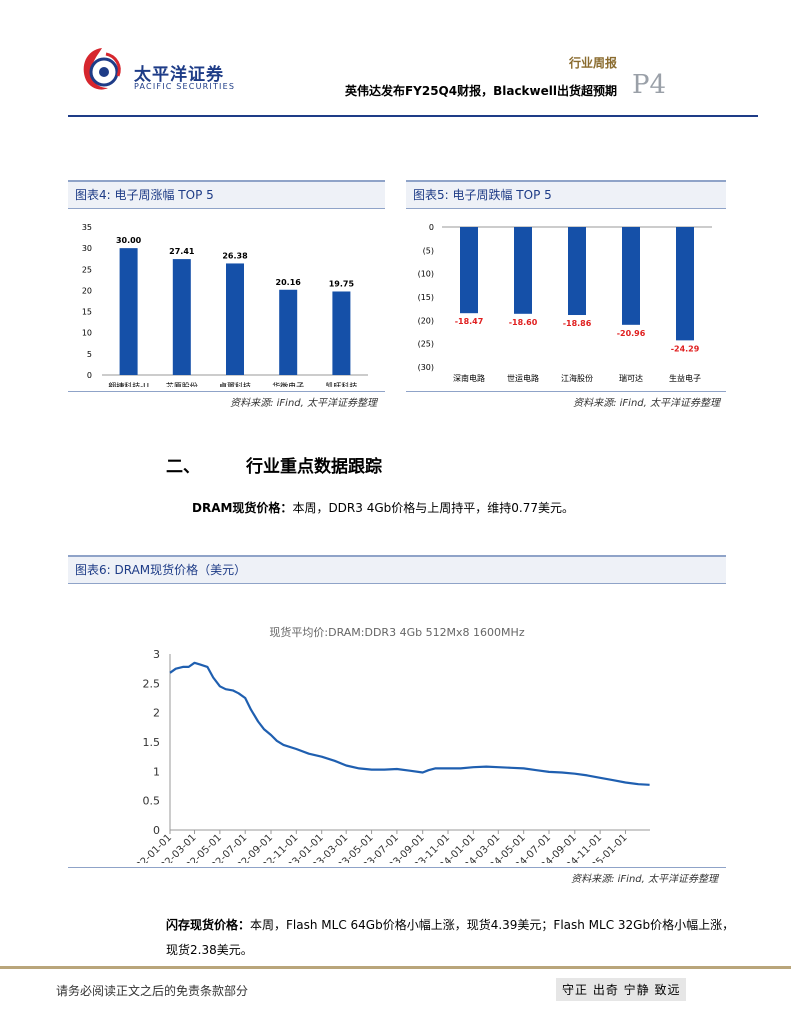 The image size is (791, 1024). What do you see at coordinates (128, 384) in the screenshot?
I see `fig4-category-label: 翱捷科技-U` at bounding box center [128, 384].